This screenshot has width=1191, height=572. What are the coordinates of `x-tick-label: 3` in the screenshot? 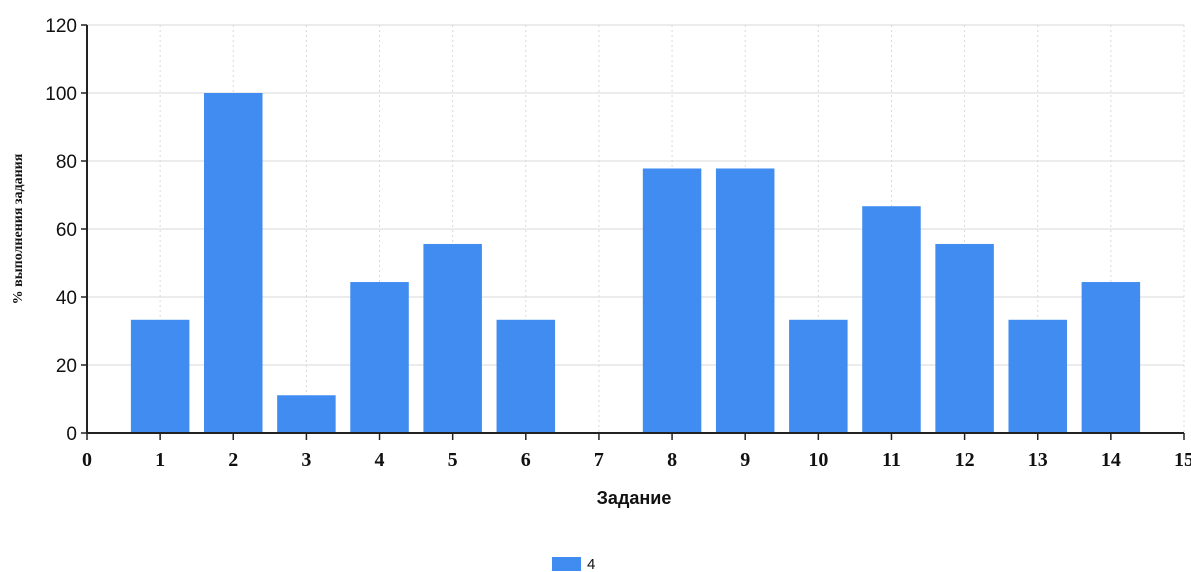 It's located at (306, 460).